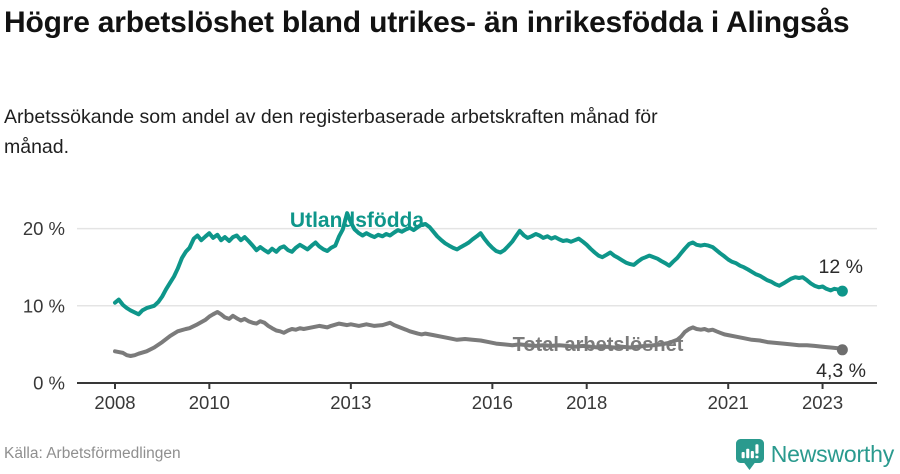 The width and height of the screenshot is (900, 474). I want to click on x-axis-tick-label: 2016, so click(492, 402).